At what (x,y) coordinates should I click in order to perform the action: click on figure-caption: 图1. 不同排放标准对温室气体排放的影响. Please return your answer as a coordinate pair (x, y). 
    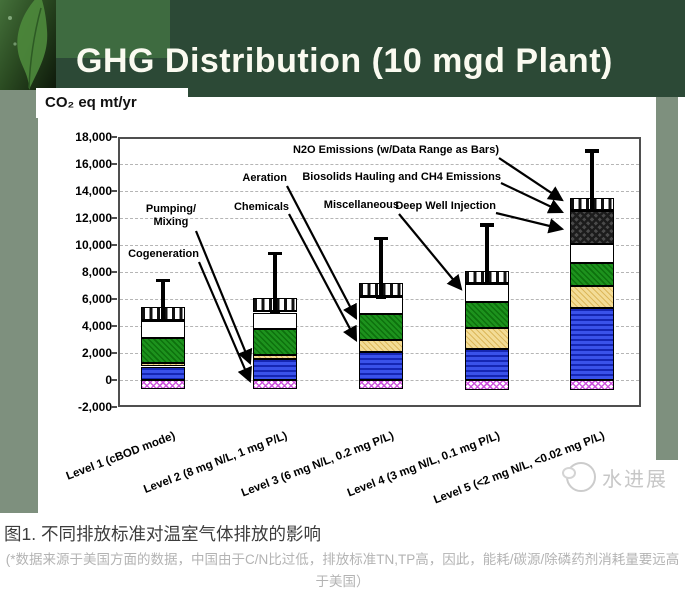
    Looking at the image, I should click on (162, 534).